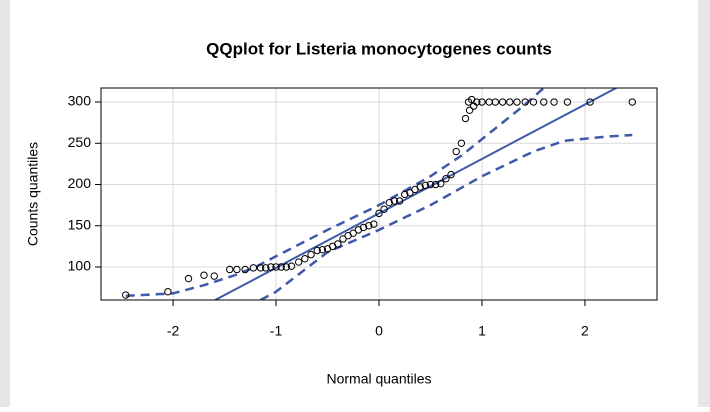 The width and height of the screenshot is (710, 412). What do you see at coordinates (80, 266) in the screenshot?
I see `y-tick-label: 100` at bounding box center [80, 266].